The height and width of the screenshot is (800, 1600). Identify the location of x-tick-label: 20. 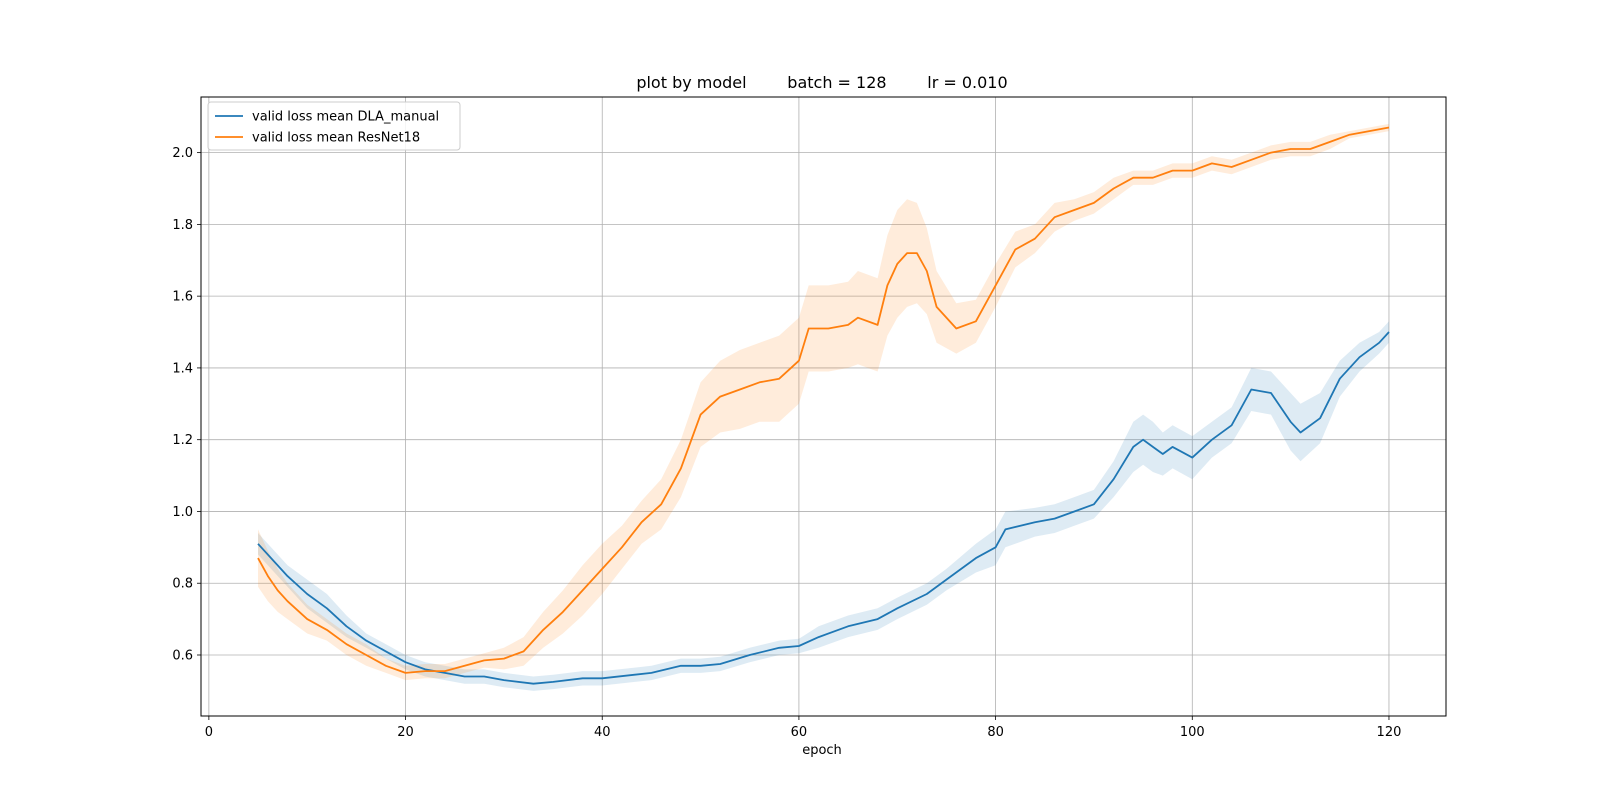
(405, 732).